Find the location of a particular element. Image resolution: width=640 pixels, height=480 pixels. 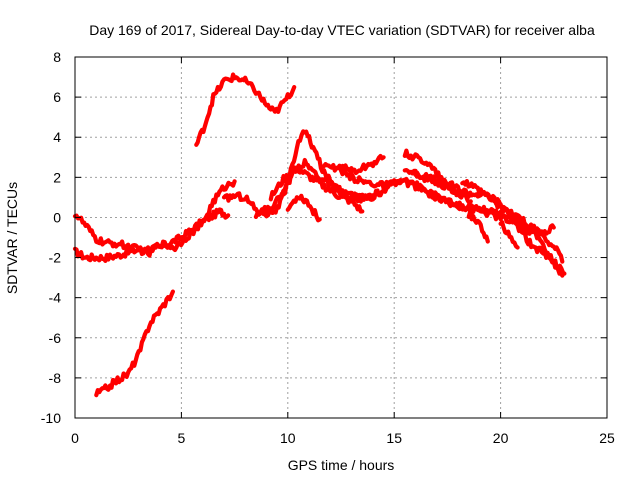

x-tick-label: 0 is located at coordinates (75, 438).